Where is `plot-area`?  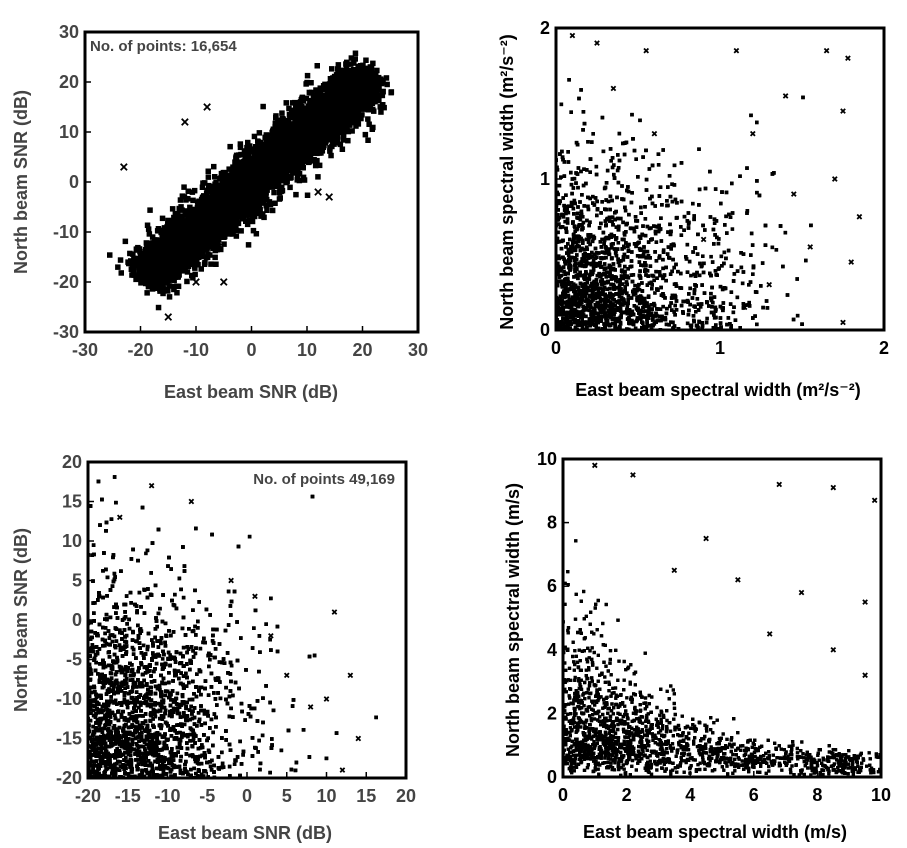
plot-area is located at coordinates (251, 185).